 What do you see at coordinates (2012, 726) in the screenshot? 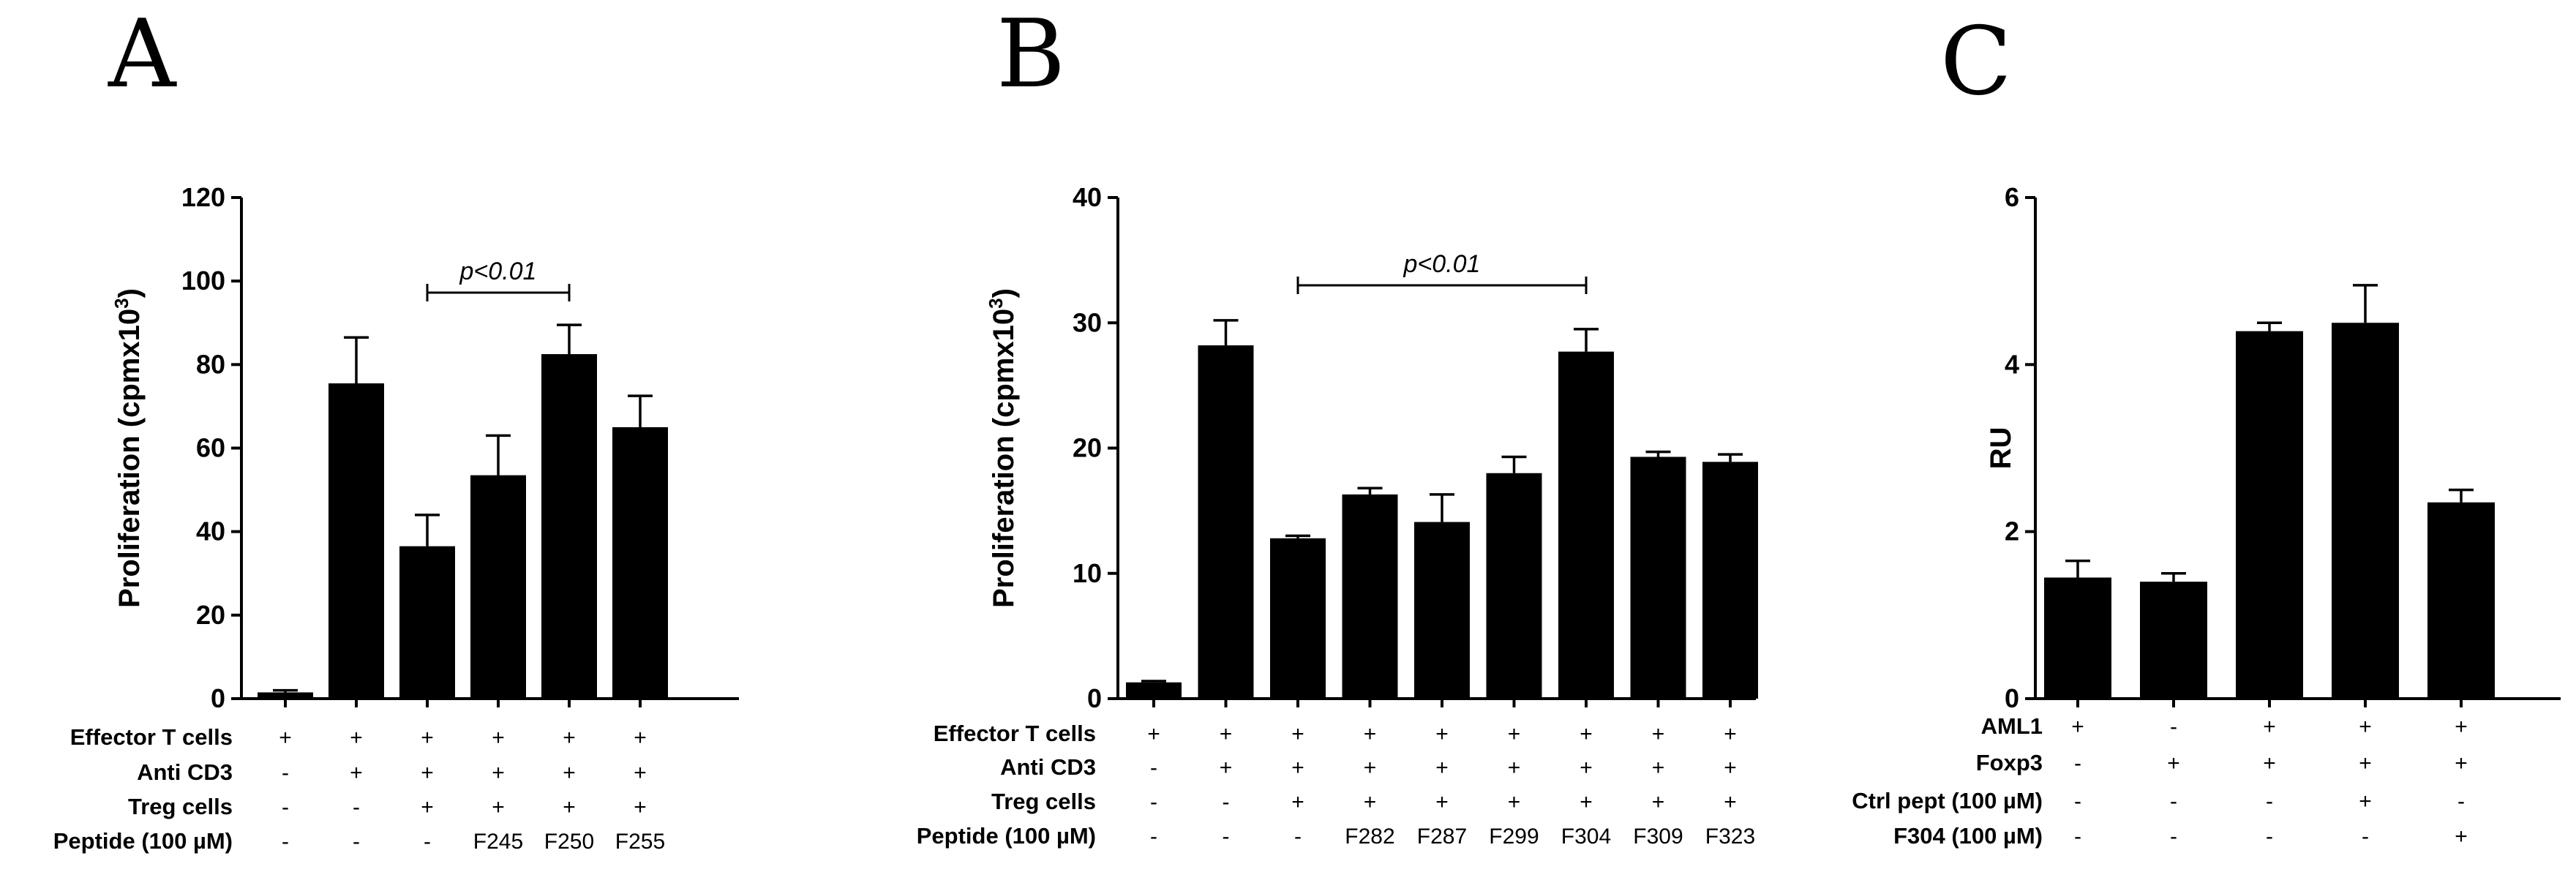
I see `condition-row-label: AML1` at bounding box center [2012, 726].